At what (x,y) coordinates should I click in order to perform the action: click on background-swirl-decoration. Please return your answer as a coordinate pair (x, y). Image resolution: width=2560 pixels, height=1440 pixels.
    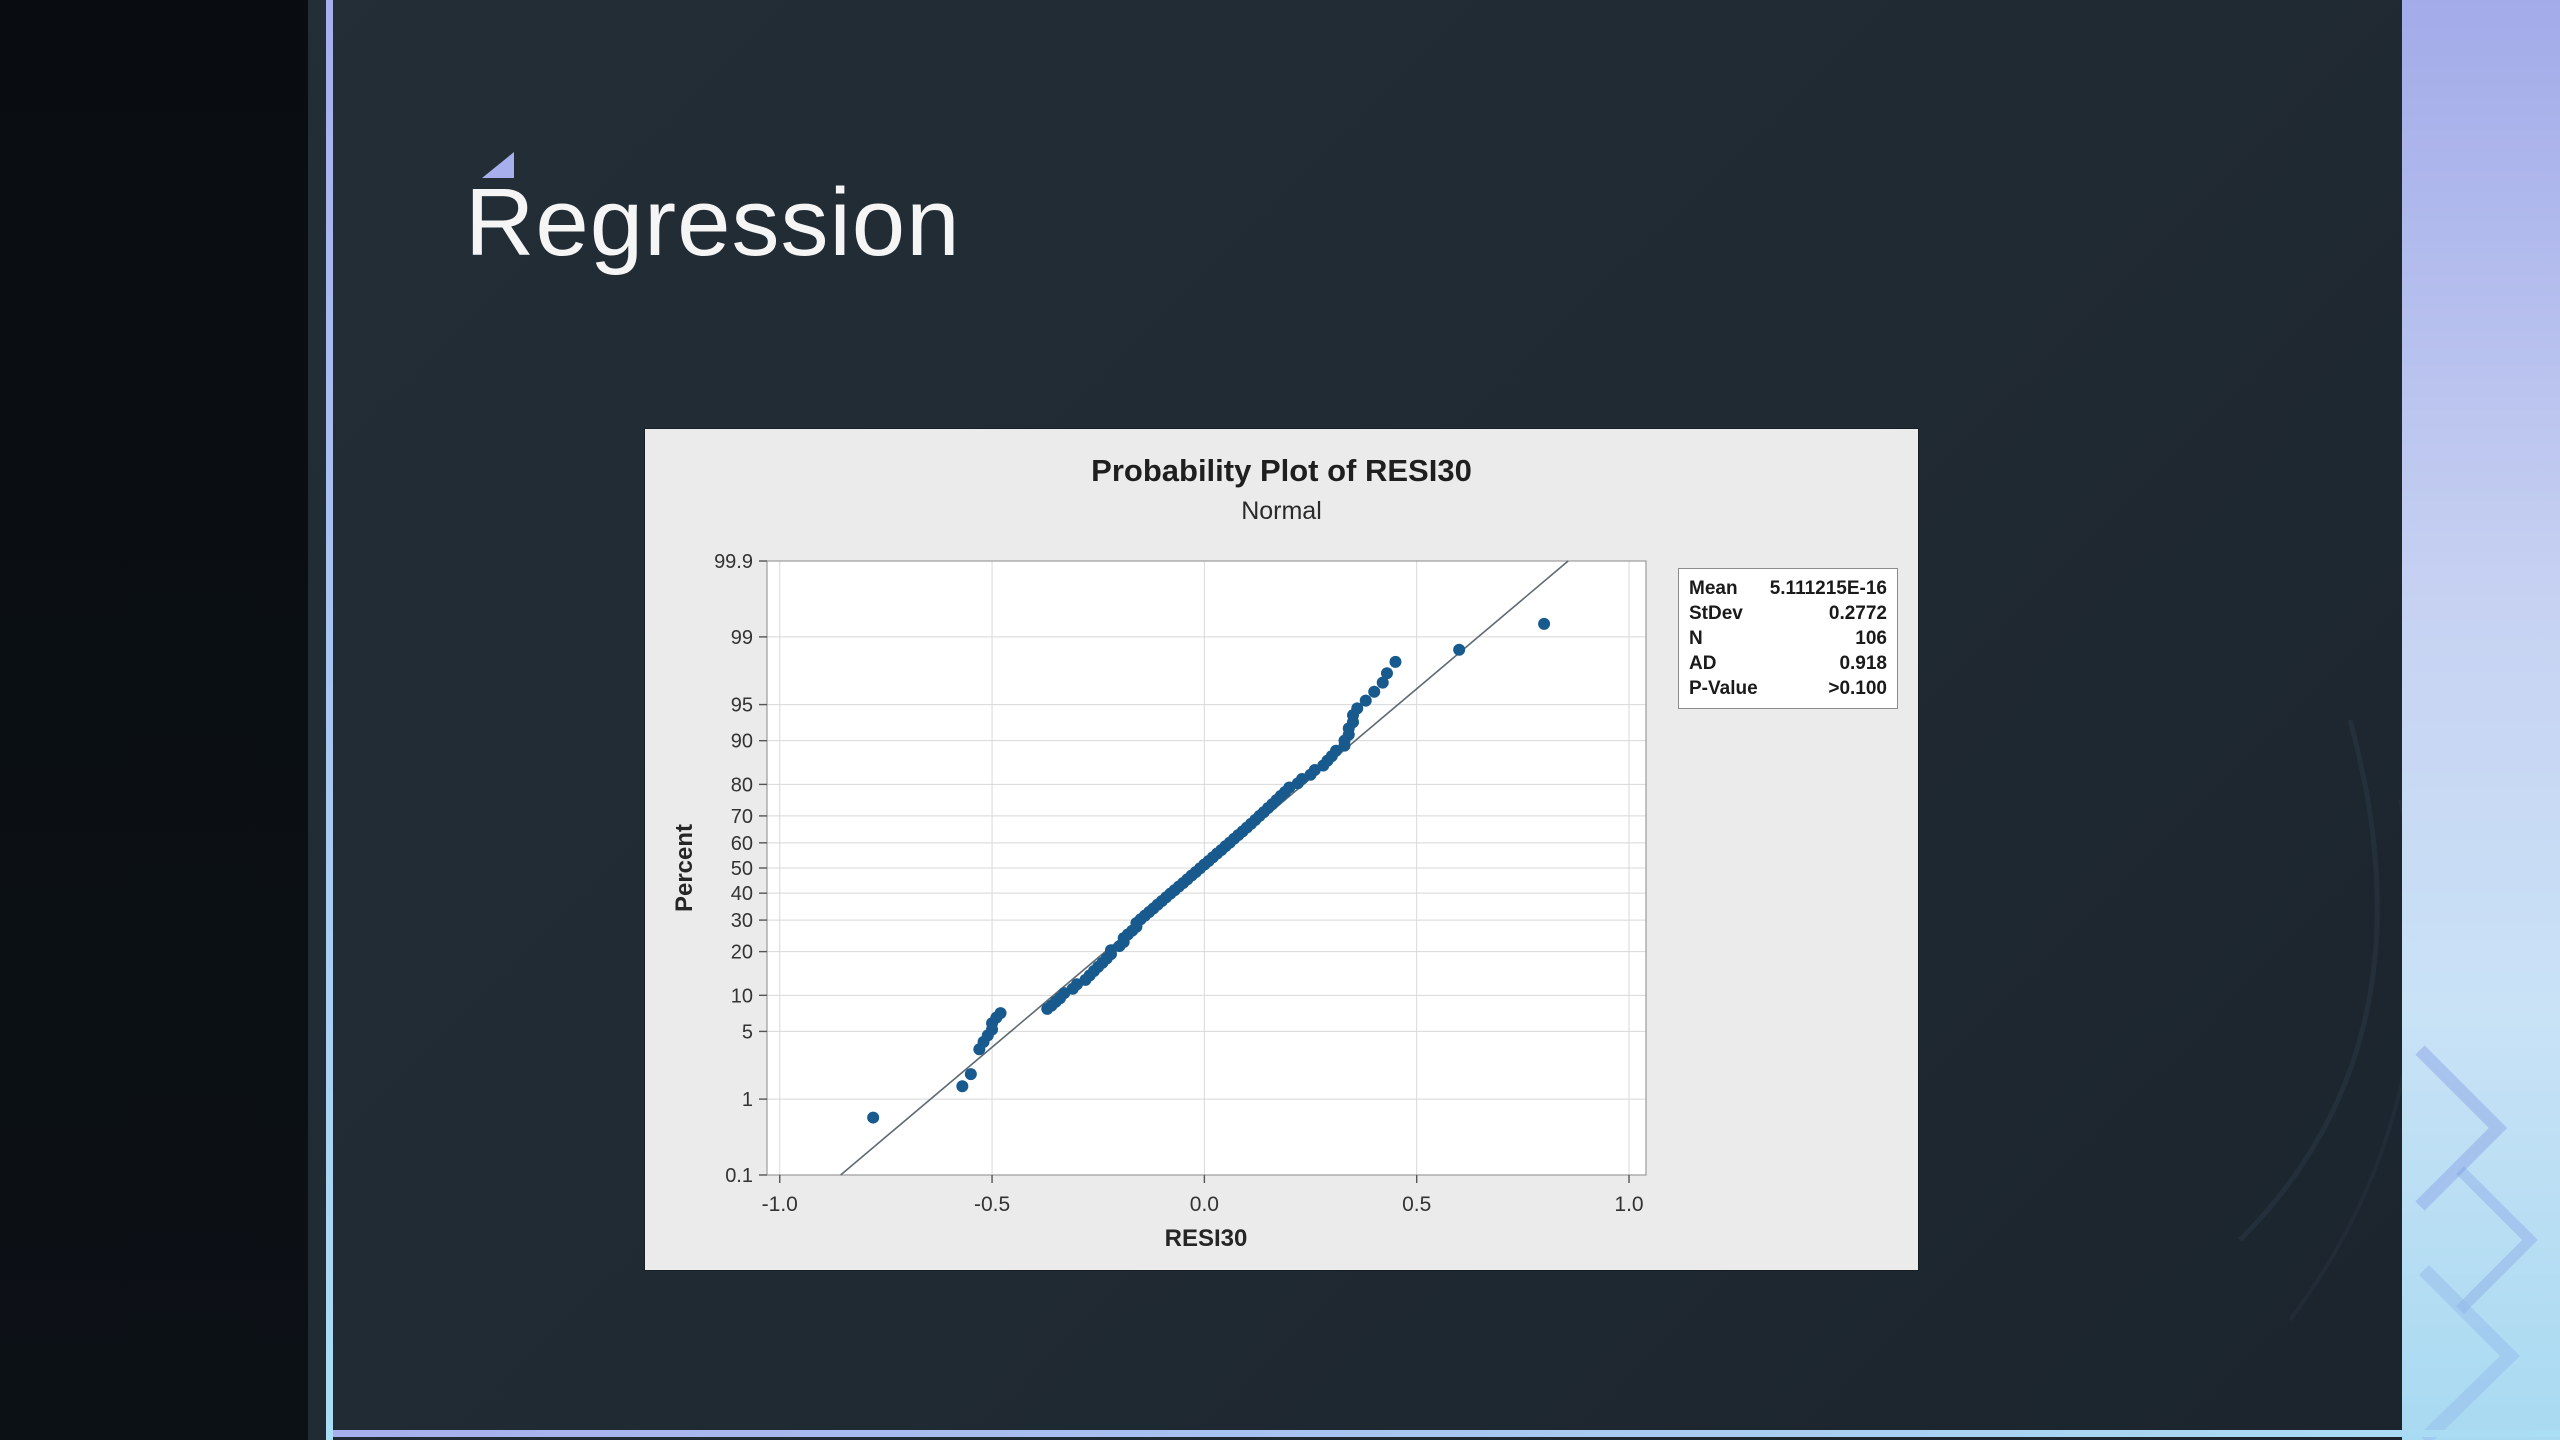
    Looking at the image, I should click on (2324, 1020).